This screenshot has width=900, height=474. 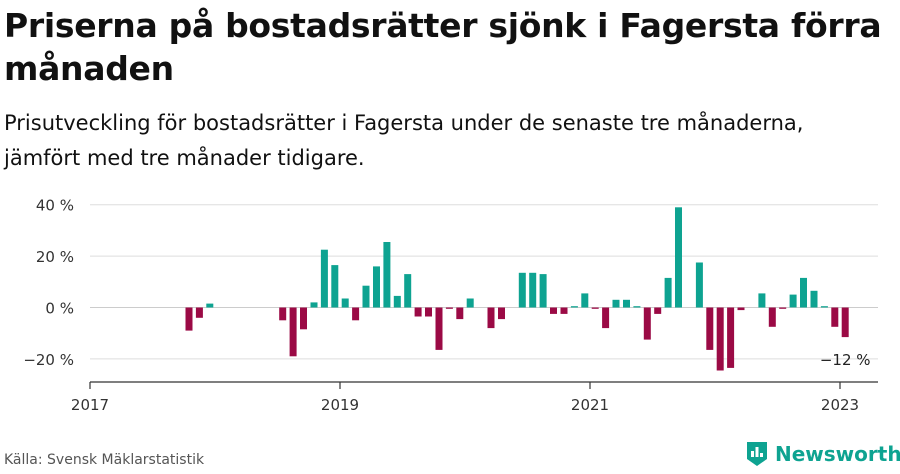 What do you see at coordinates (104, 460) in the screenshot?
I see `source-credit: Källa: Svensk Mäklarstatistik` at bounding box center [104, 460].